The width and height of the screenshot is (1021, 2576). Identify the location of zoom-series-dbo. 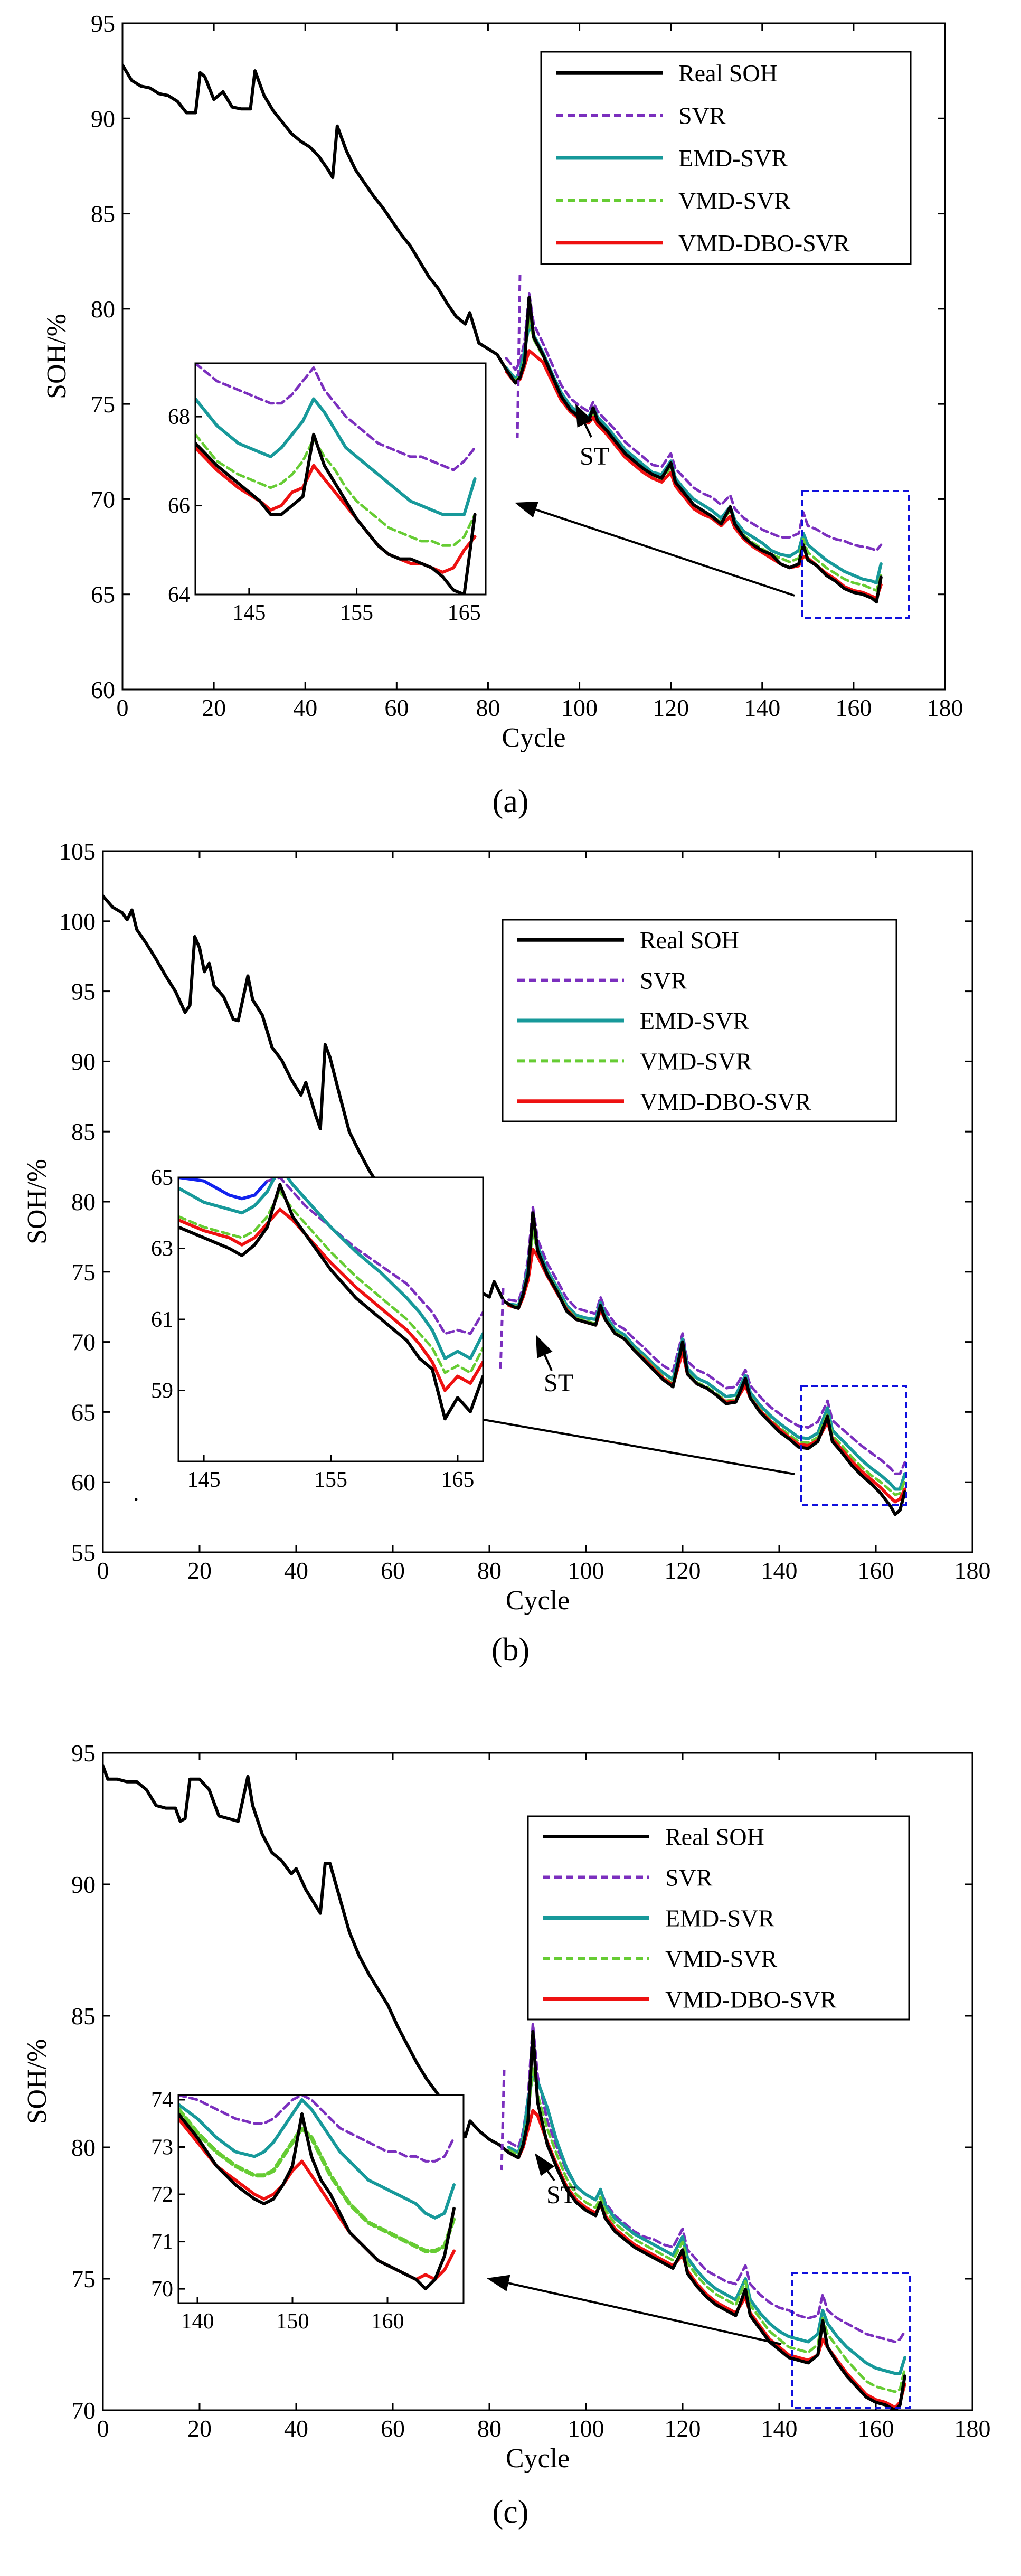
(330, 1299).